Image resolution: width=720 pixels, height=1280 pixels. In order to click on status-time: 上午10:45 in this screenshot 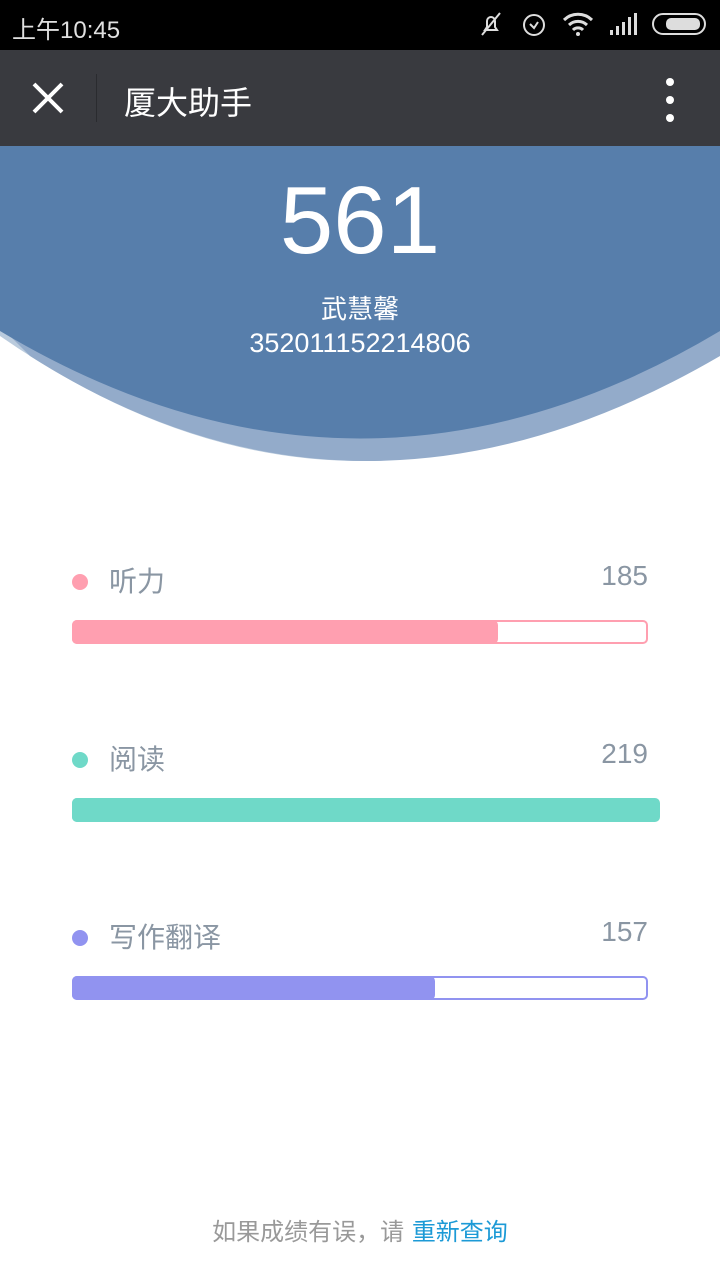, I will do `click(66, 30)`.